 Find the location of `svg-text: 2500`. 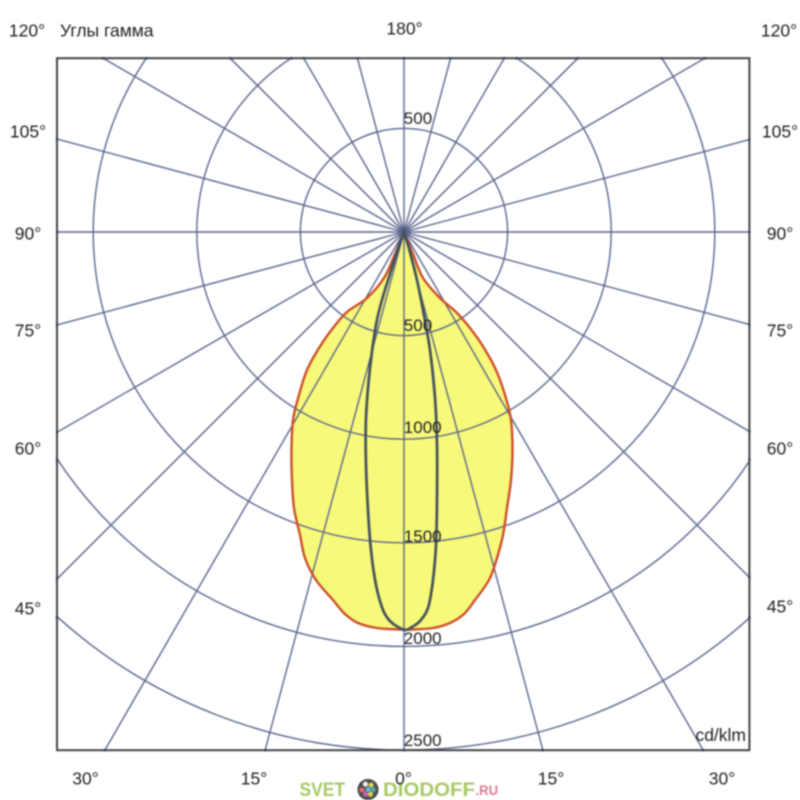

svg-text: 2500 is located at coordinates (423, 740).